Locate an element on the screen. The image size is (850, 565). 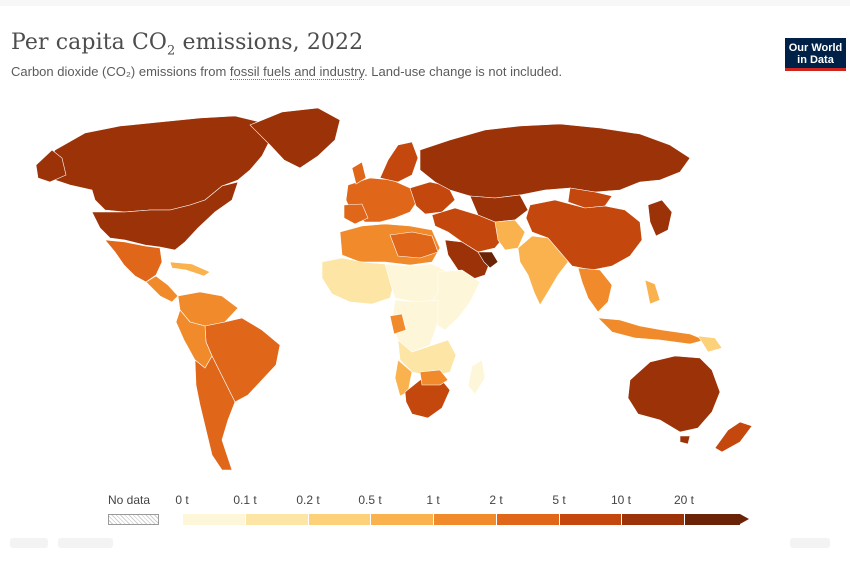
region-indonesia is located at coordinates (651, 331).